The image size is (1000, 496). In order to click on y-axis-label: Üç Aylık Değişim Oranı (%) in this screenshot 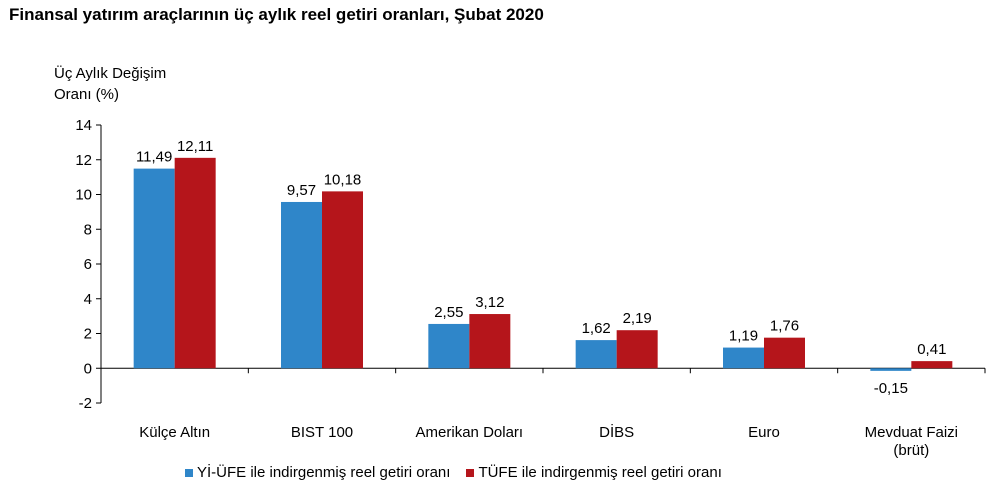, I will do `click(110, 84)`.